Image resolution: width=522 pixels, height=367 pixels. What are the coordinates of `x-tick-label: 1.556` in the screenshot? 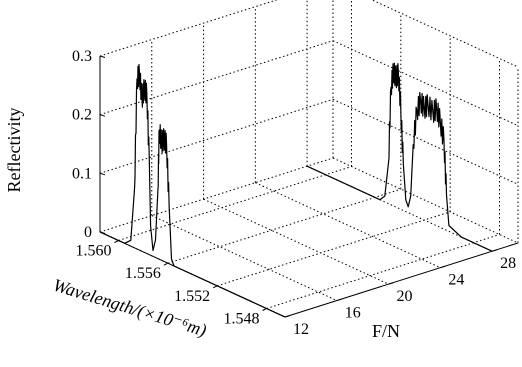 It's located at (143, 273).